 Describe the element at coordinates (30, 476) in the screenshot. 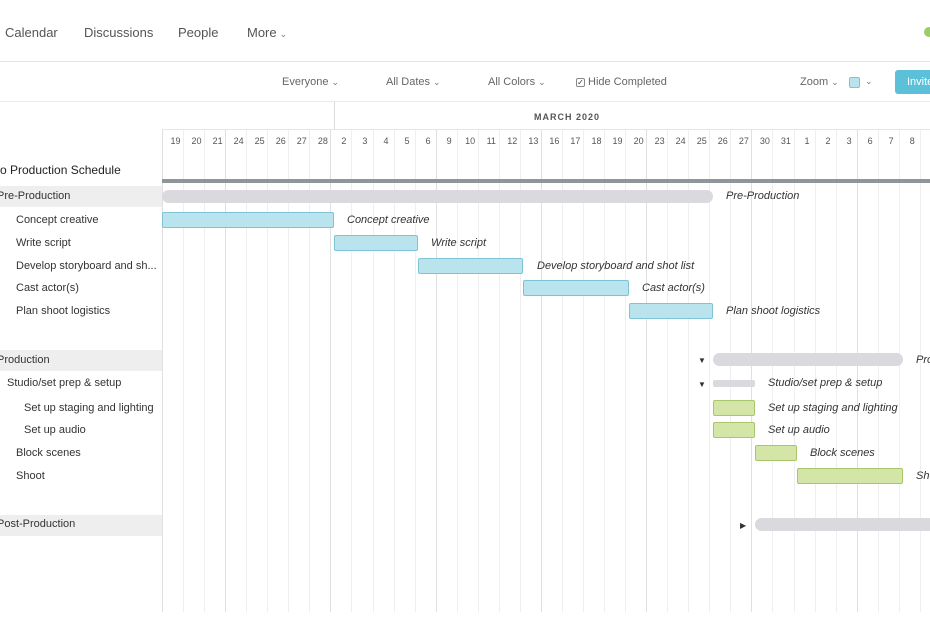

I see `task-shoot: Shoot` at that location.